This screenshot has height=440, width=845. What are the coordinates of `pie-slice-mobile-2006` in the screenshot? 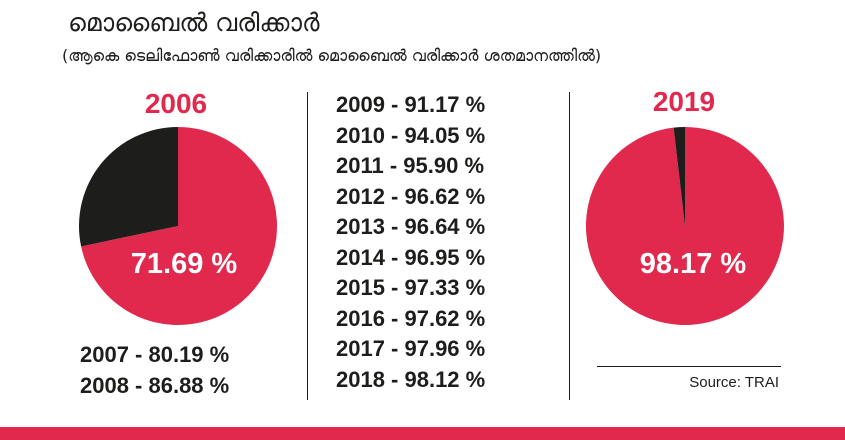 It's located at (179, 226).